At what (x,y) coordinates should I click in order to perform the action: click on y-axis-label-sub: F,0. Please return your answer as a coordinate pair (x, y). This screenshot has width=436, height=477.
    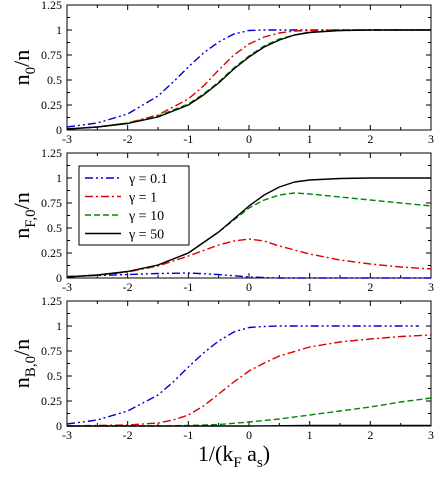
    Looking at the image, I should click on (31, 218).